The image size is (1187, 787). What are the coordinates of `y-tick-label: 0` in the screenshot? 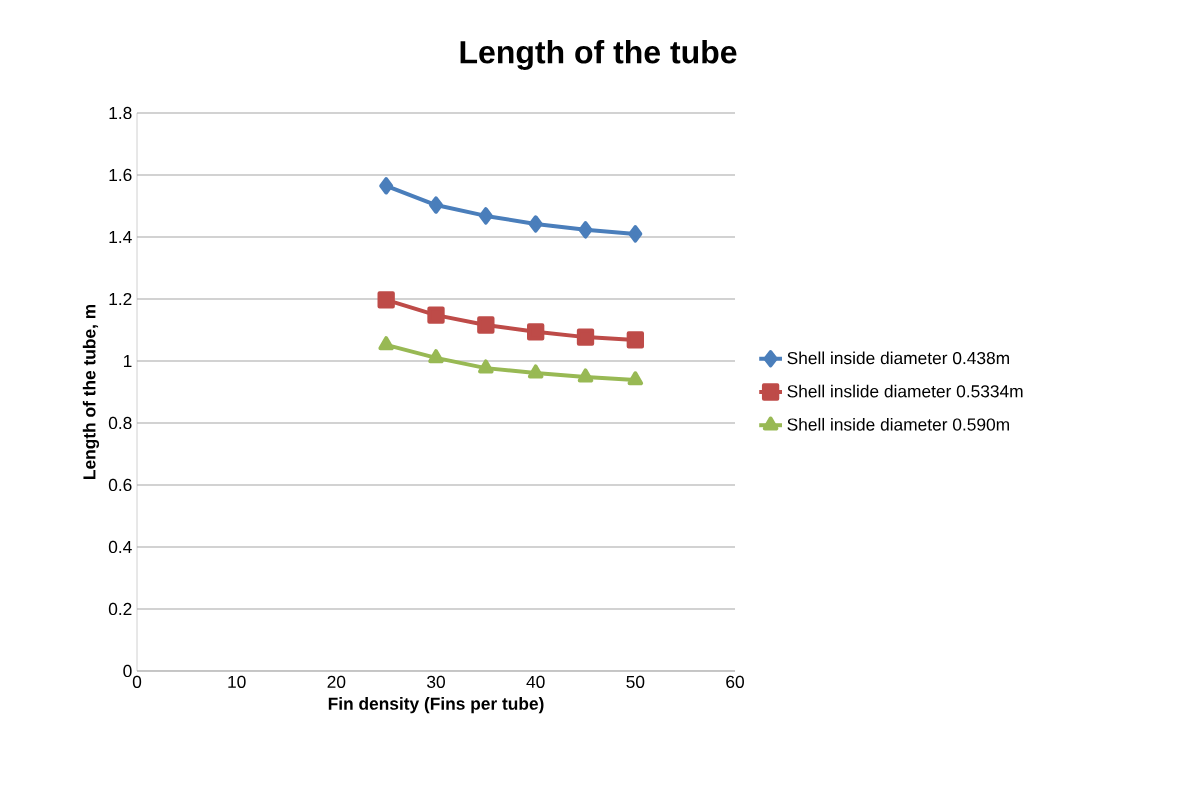 It's located at (127, 671).